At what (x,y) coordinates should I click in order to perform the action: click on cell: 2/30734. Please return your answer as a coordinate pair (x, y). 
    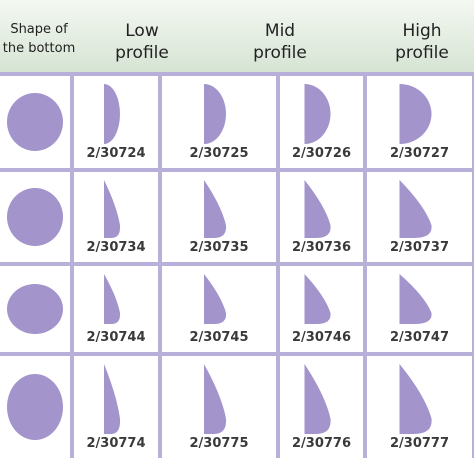
    Looking at the image, I should click on (116, 217).